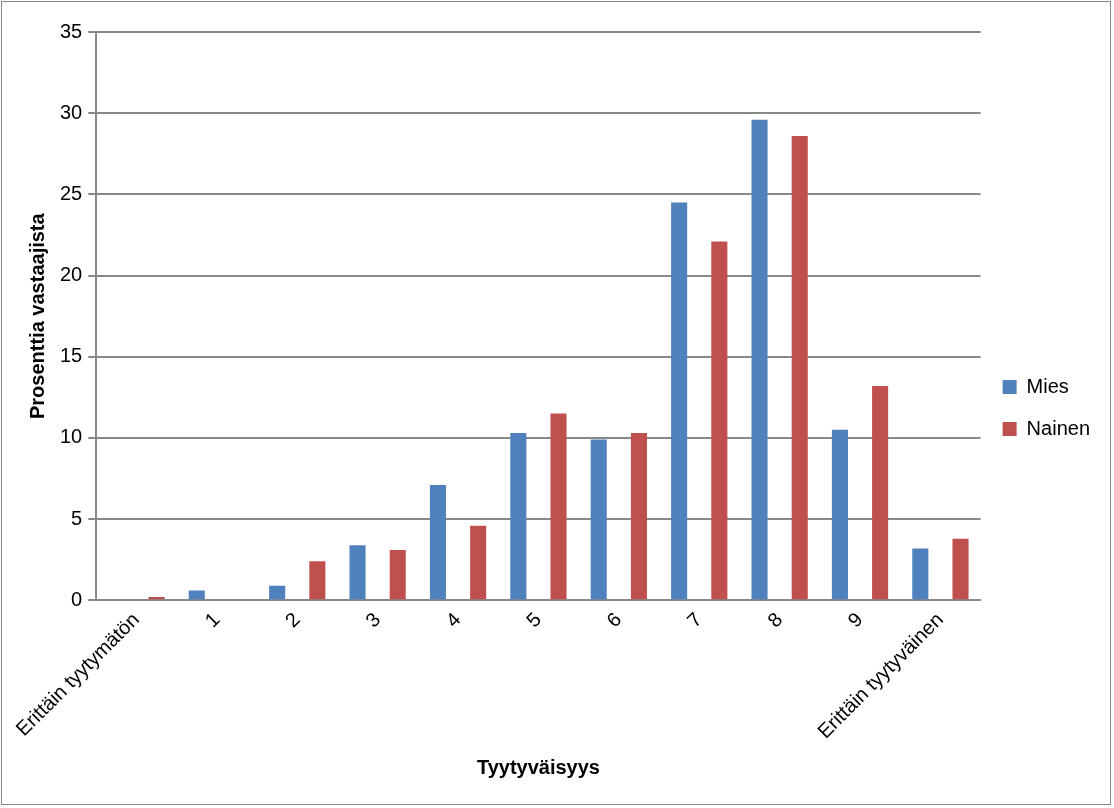 This screenshot has height=808, width=1114. I want to click on x-tick-label: 9, so click(855, 620).